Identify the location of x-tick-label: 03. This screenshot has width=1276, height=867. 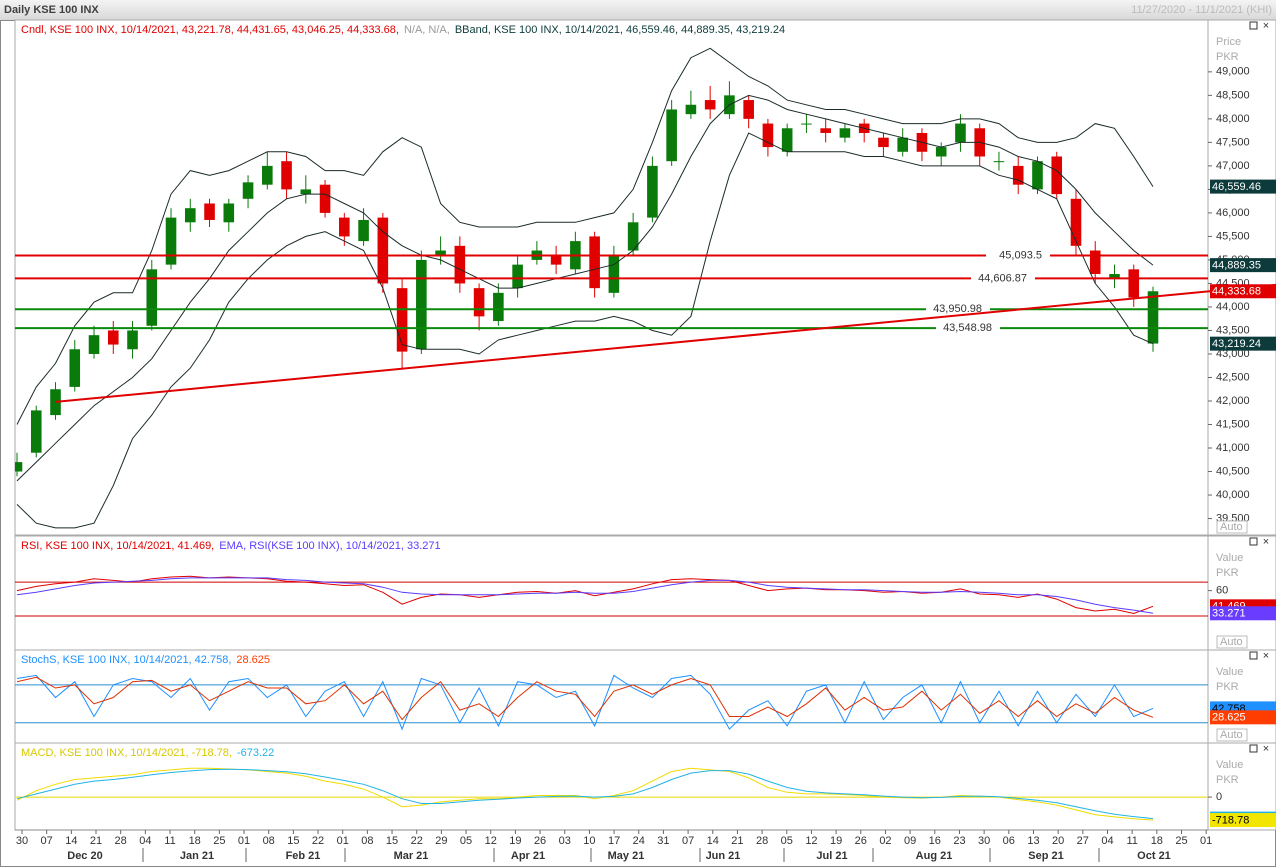
(565, 841).